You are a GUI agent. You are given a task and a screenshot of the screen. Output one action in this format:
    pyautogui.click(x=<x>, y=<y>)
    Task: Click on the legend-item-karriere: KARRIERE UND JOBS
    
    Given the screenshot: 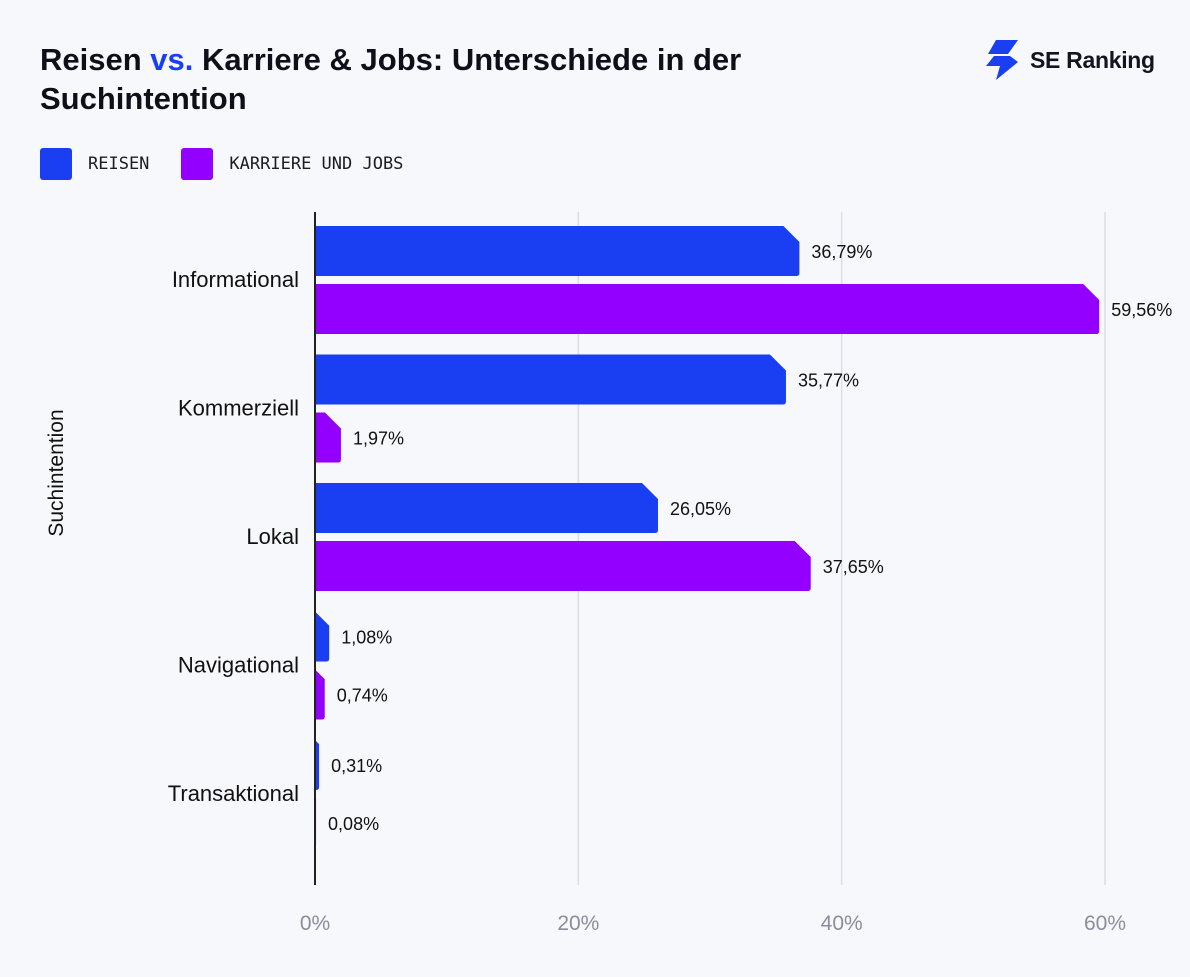 What is the action you would take?
    pyautogui.click(x=292, y=164)
    